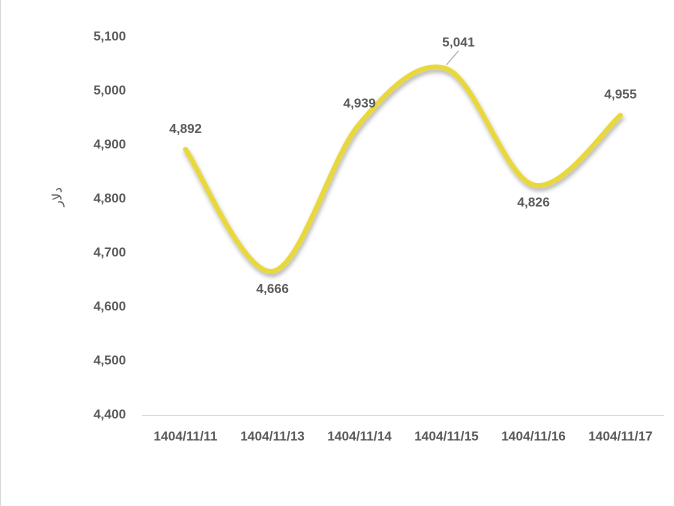 Image resolution: width=674 pixels, height=506 pixels. Describe the element at coordinates (359, 435) in the screenshot. I see `x-tick-label: 1404/11/14` at that location.